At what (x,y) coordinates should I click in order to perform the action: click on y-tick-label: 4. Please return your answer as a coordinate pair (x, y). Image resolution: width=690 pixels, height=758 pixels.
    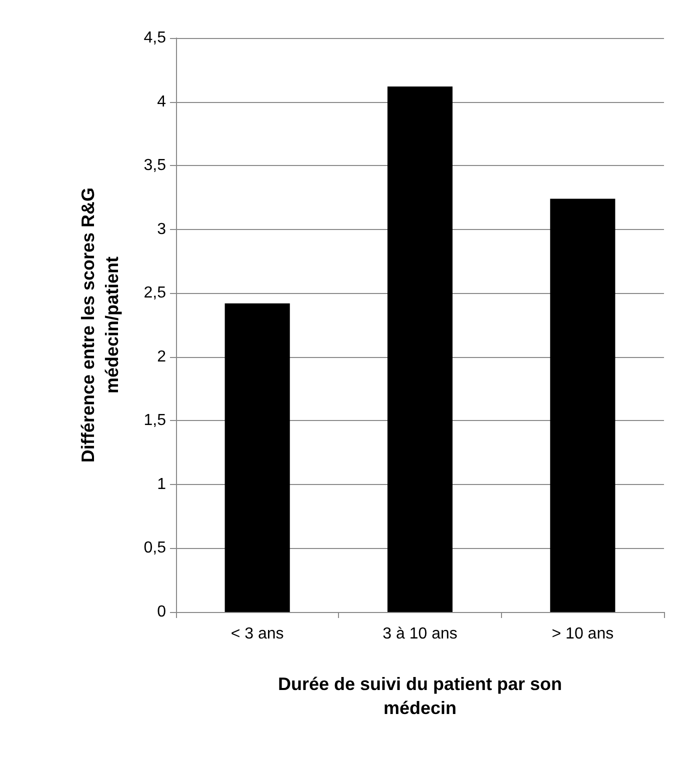
    Looking at the image, I should click on (161, 101).